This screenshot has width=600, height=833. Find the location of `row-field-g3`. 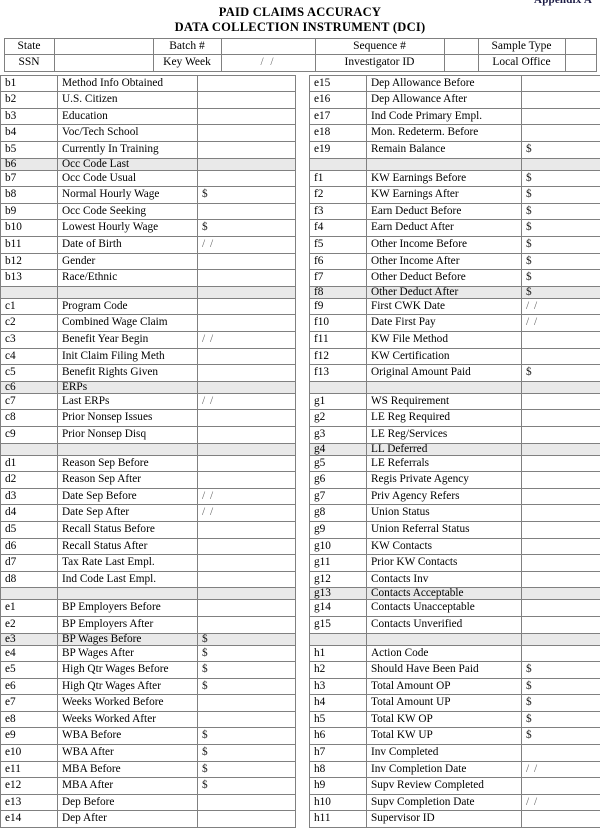

row-field-g3 is located at coordinates (560, 434).